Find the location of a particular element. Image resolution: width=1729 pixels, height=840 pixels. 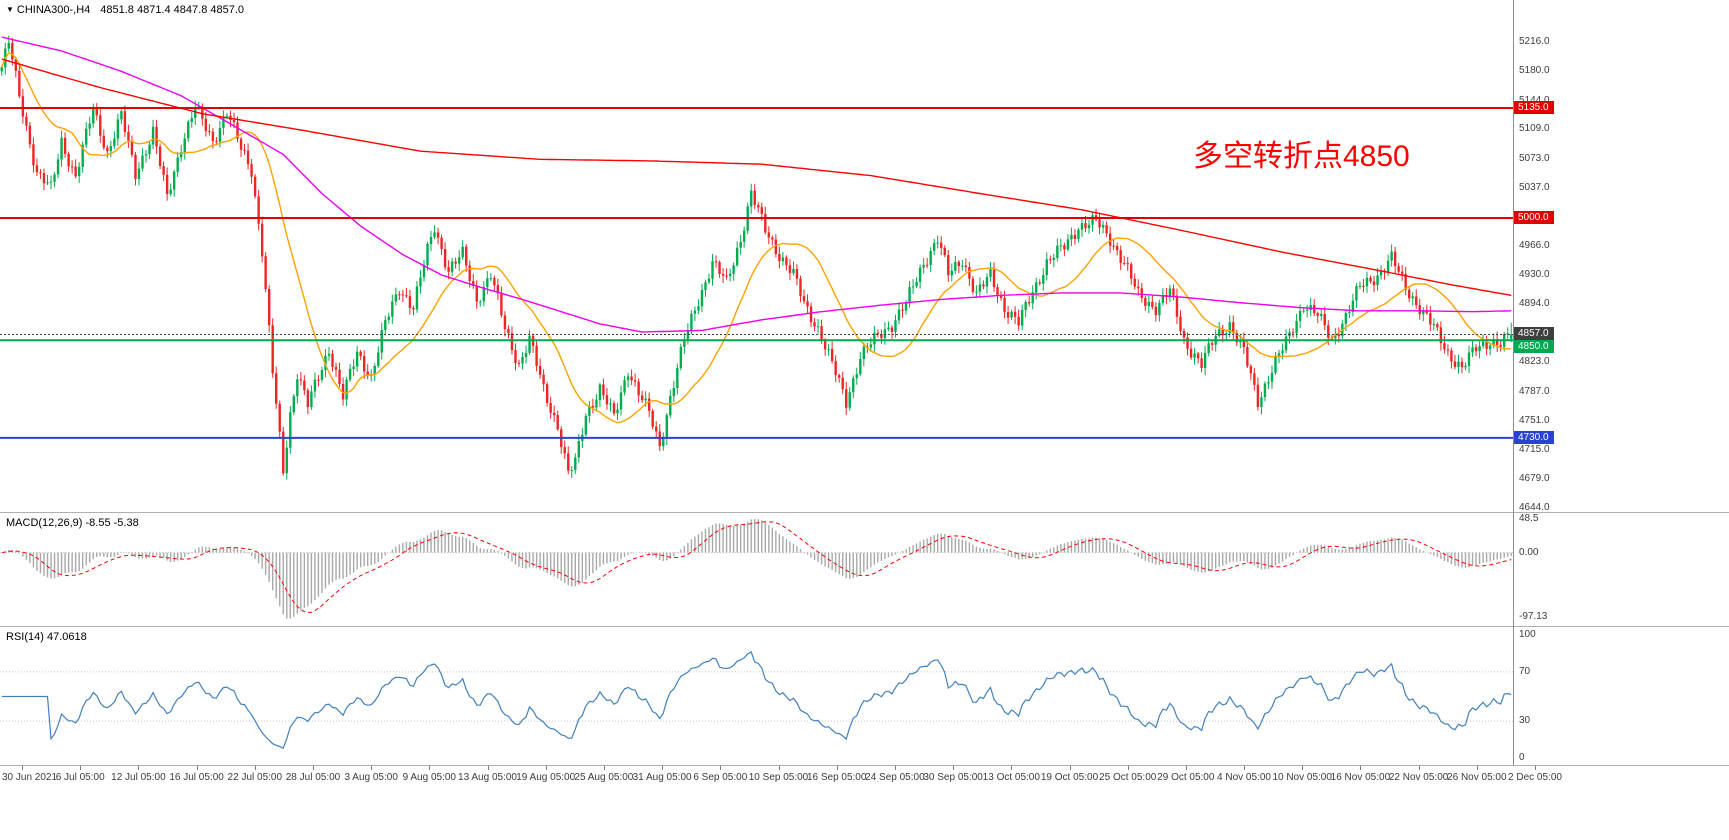

price-scale-separator is located at coordinates (1513, 420).